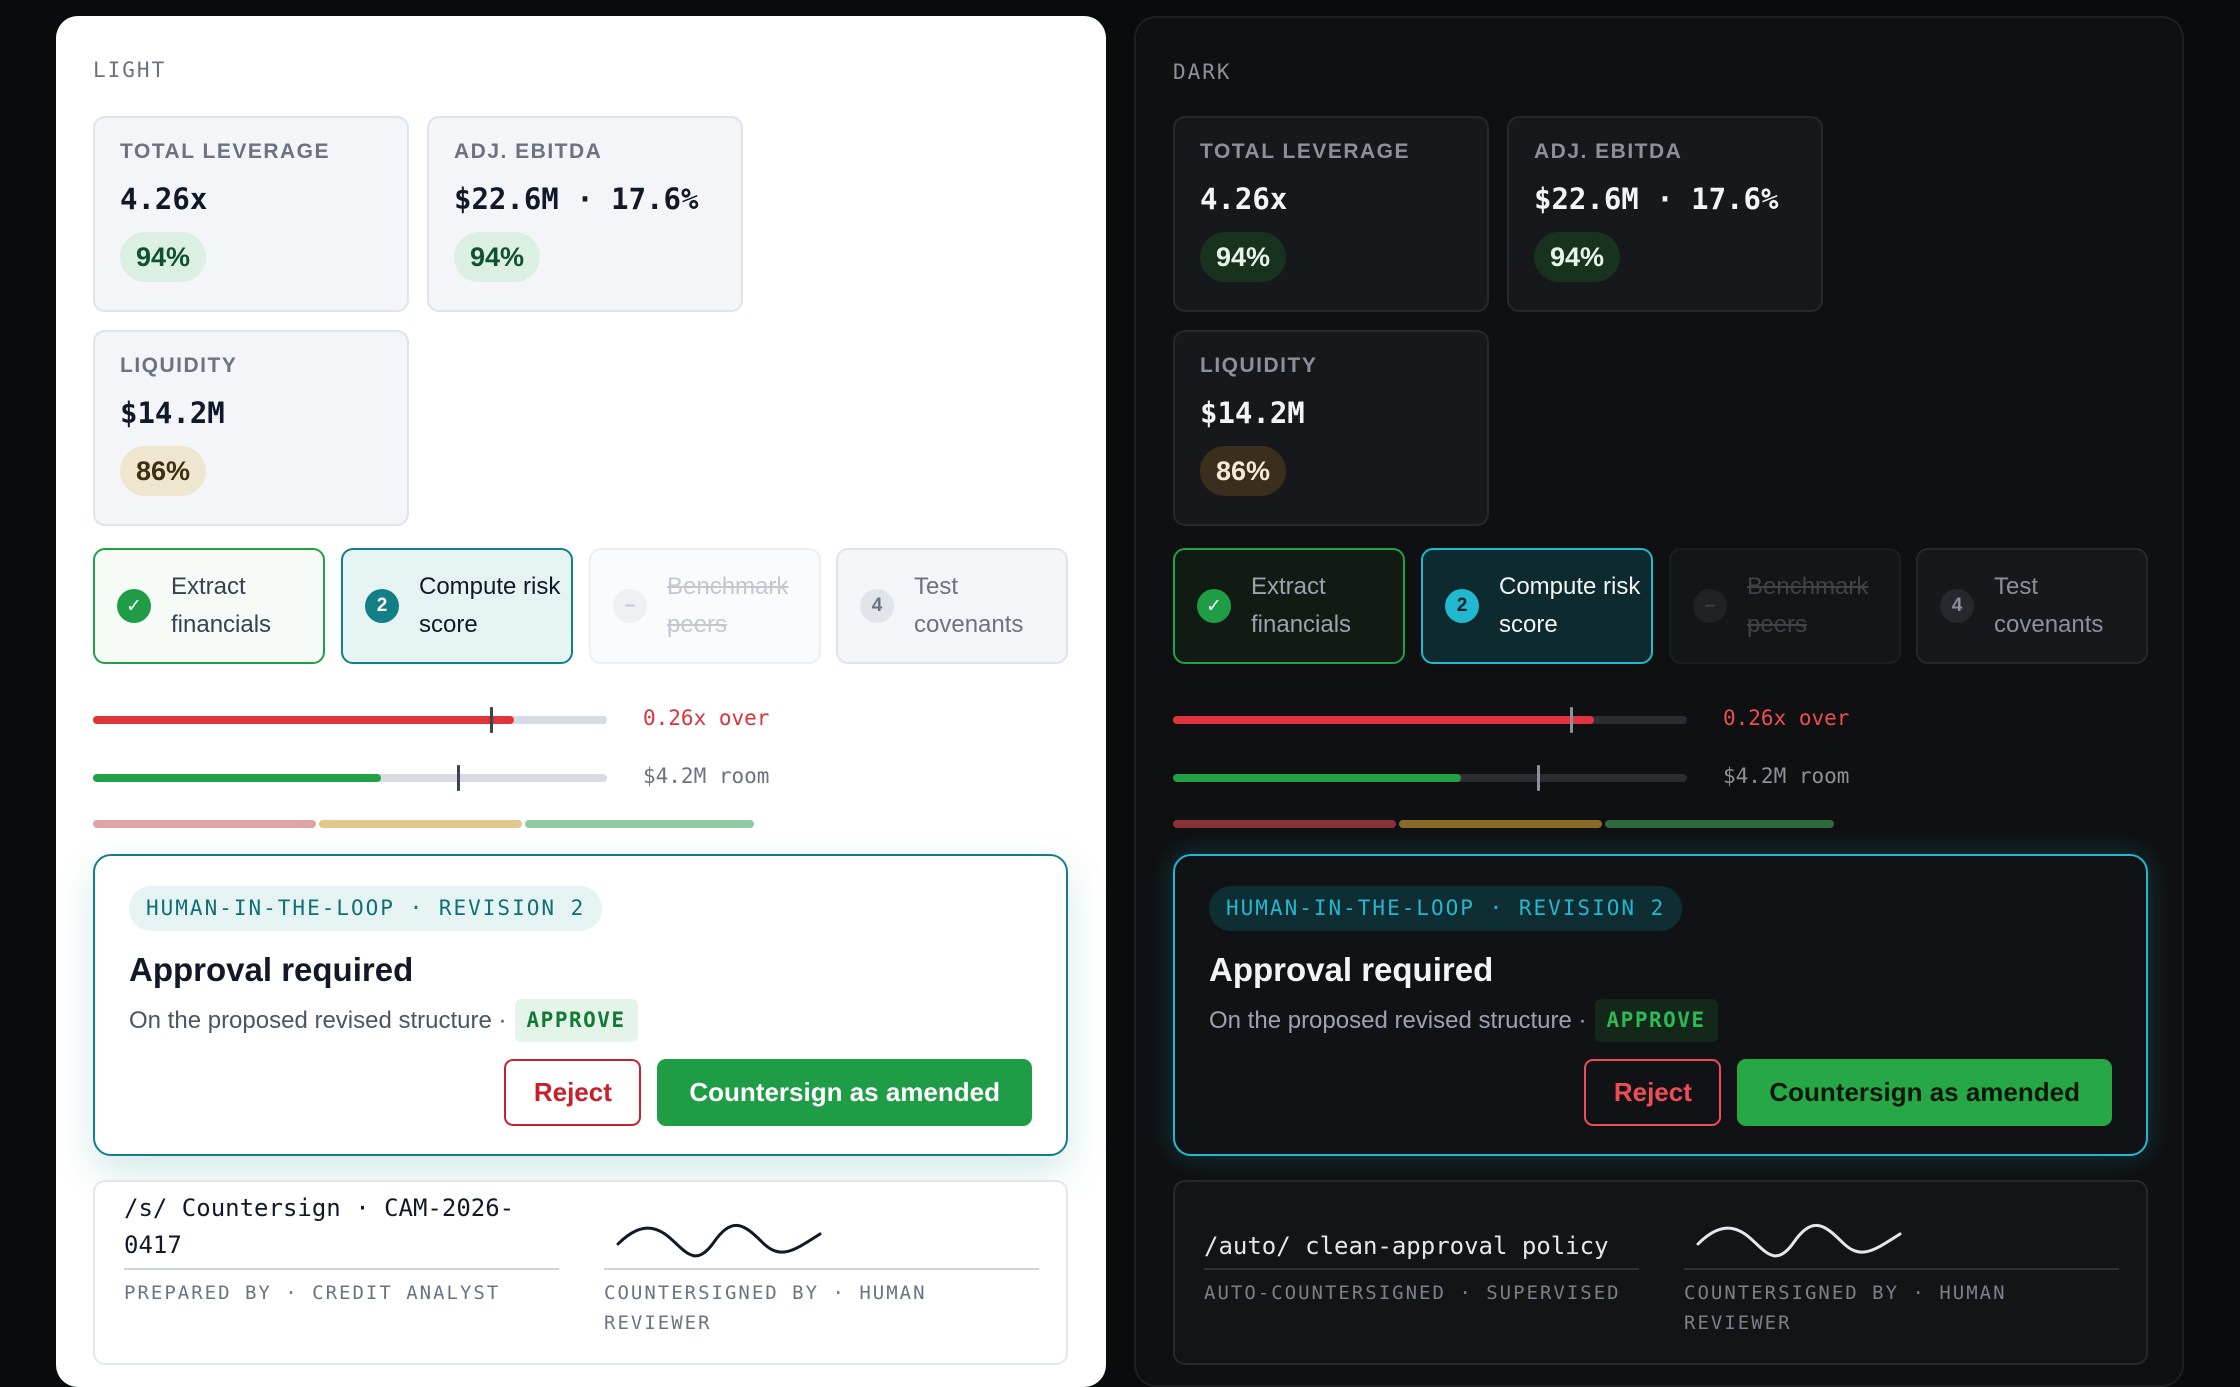  What do you see at coordinates (163, 471) in the screenshot?
I see `confidence-badge: 86%` at bounding box center [163, 471].